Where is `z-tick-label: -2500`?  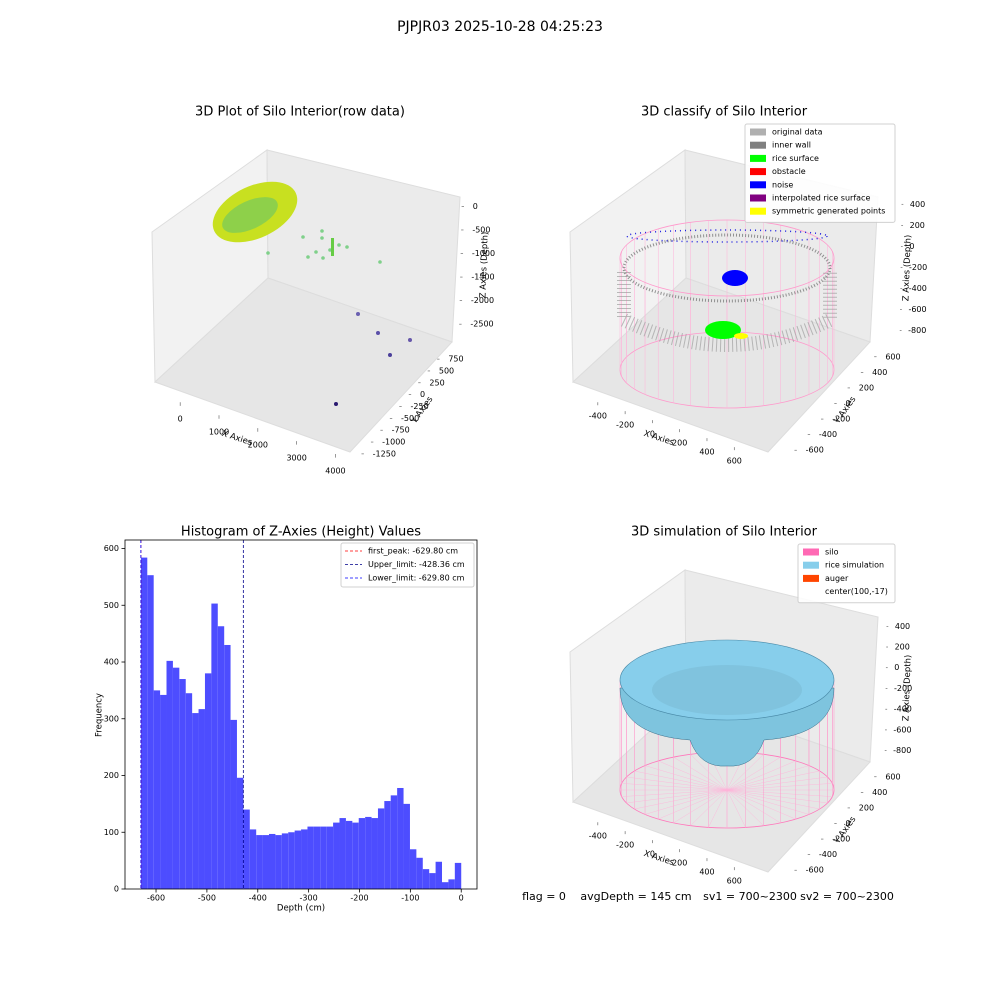
z-tick-label: -2500 is located at coordinates (481, 324).